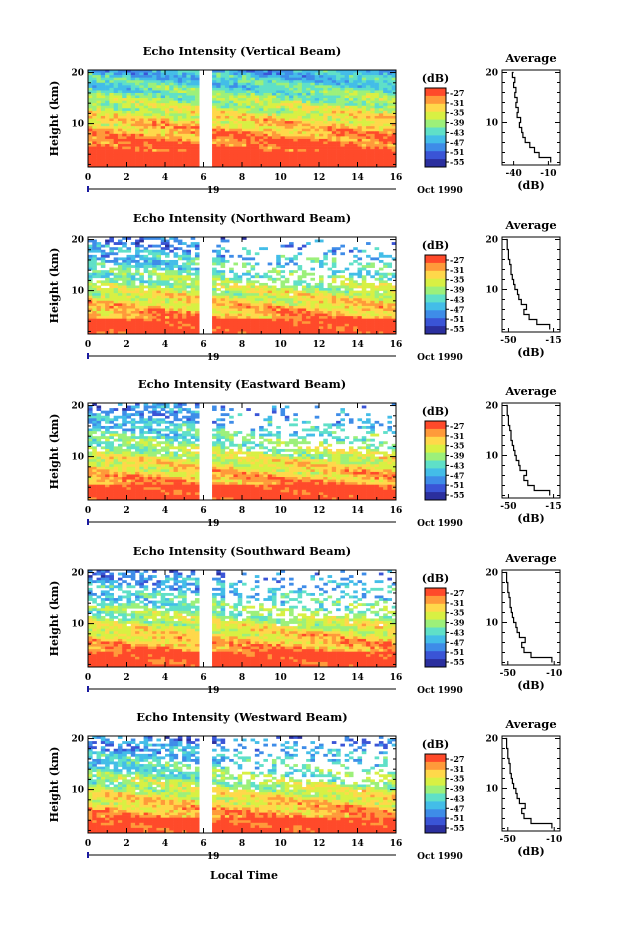 The image size is (620, 929). What do you see at coordinates (457, 162) in the screenshot?
I see `colorbar-tick-label: -55` at bounding box center [457, 162].